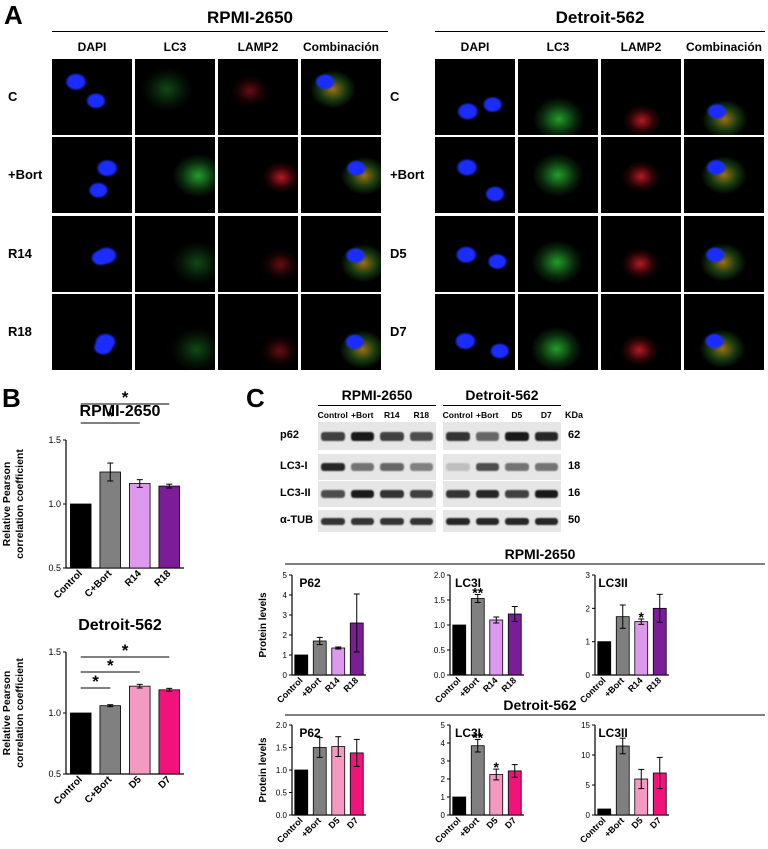 Image resolution: width=768 pixels, height=849 pixels. What do you see at coordinates (395, 96) in the screenshot?
I see `row-label-c: C` at bounding box center [395, 96].